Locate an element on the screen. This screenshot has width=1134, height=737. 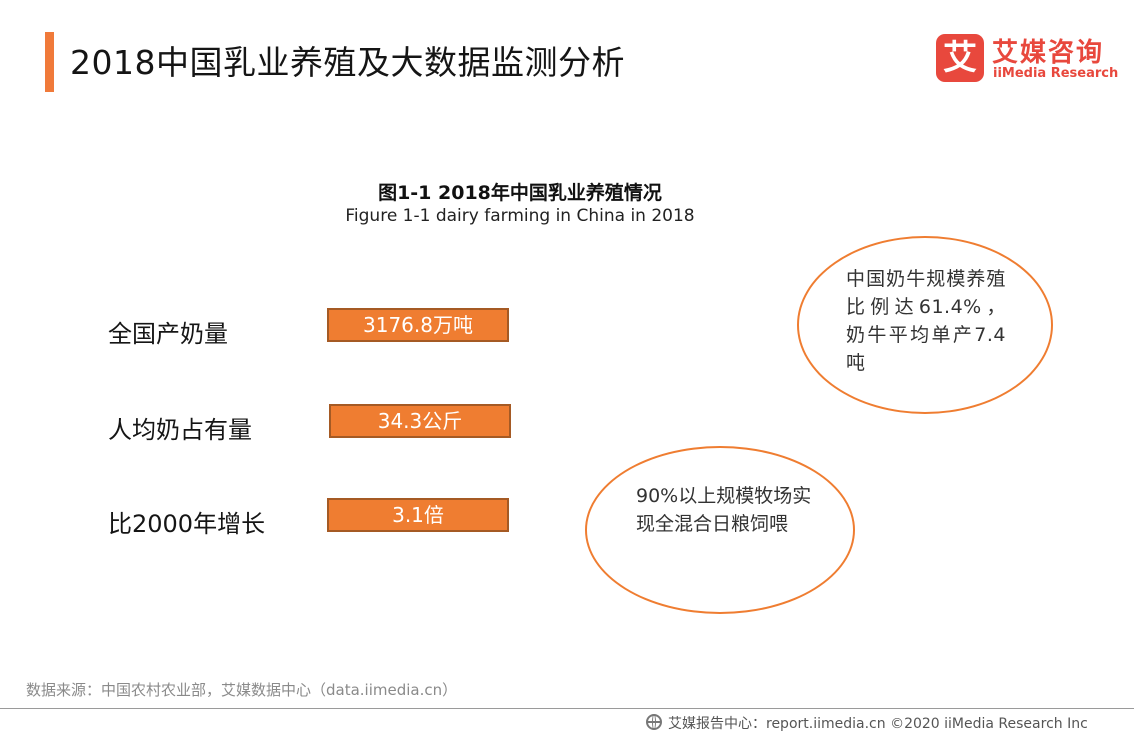
globe-icon is located at coordinates (654, 722).